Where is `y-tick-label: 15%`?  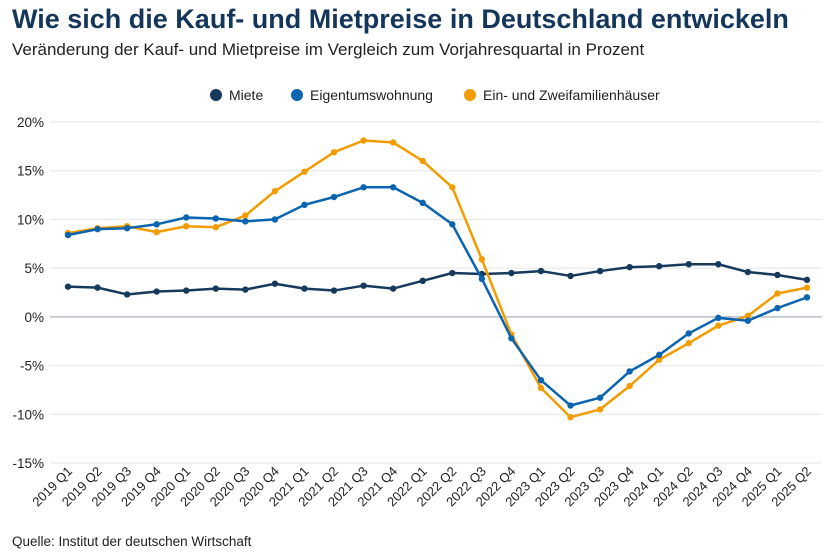
y-tick-label: 15% is located at coordinates (30, 171).